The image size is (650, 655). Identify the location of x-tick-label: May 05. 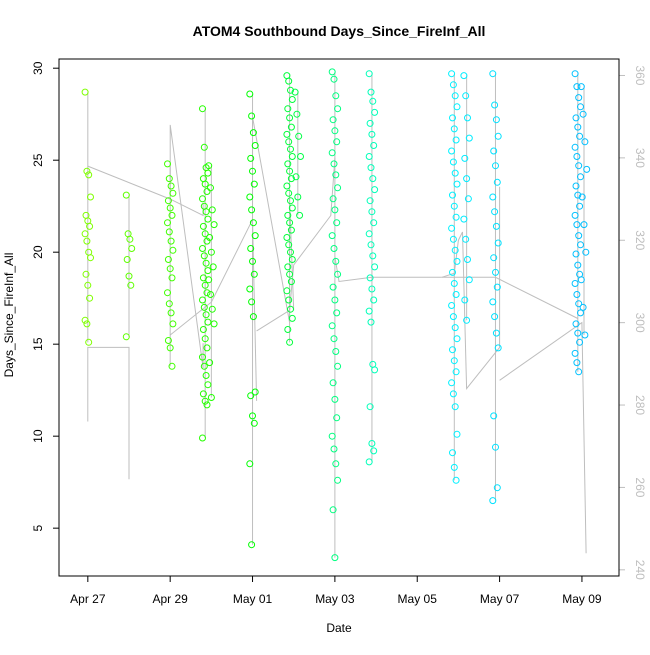
(418, 599).